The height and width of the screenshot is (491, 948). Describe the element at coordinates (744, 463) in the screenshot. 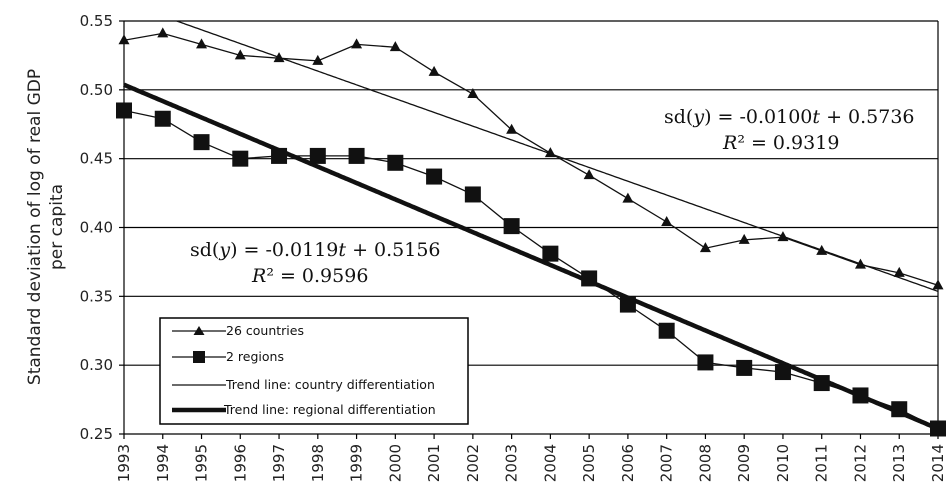

I see `x-tick-label: 2009` at that location.